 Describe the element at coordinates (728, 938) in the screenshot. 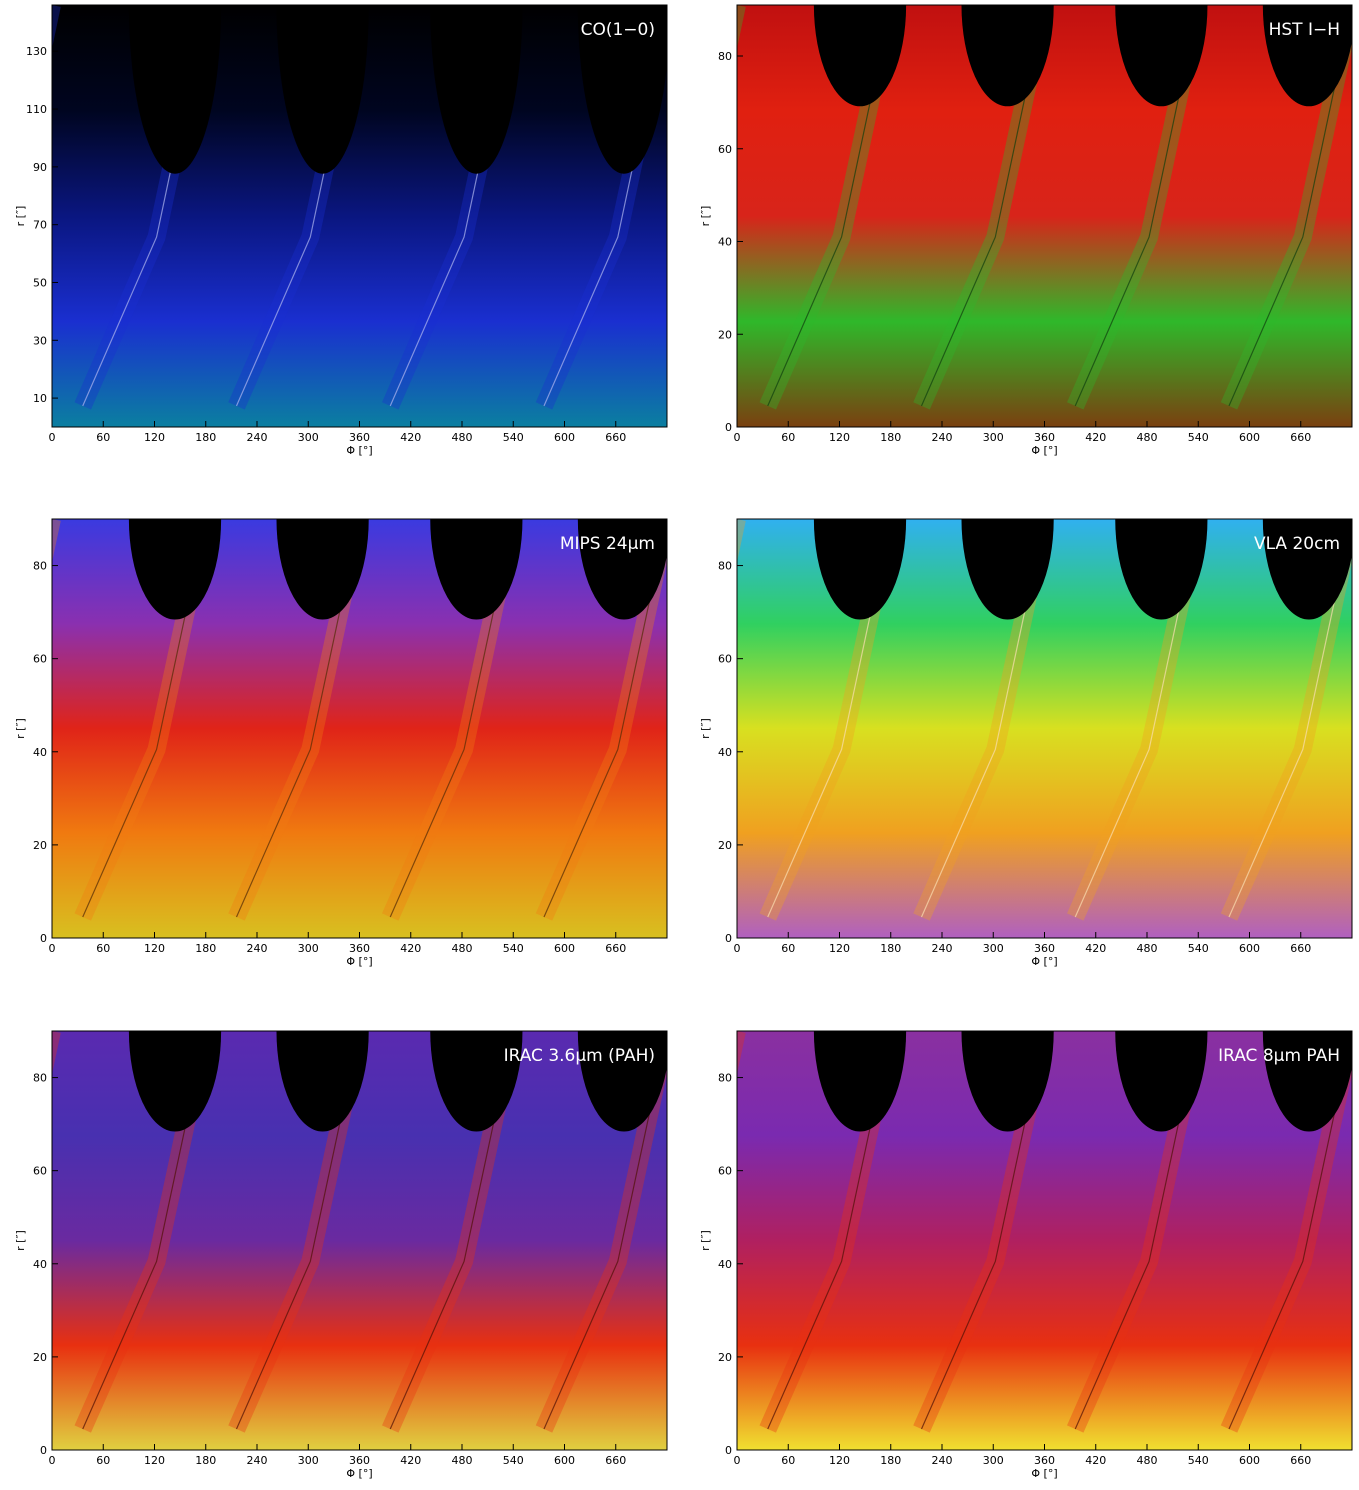

I see `y-tick-label: 0` at that location.